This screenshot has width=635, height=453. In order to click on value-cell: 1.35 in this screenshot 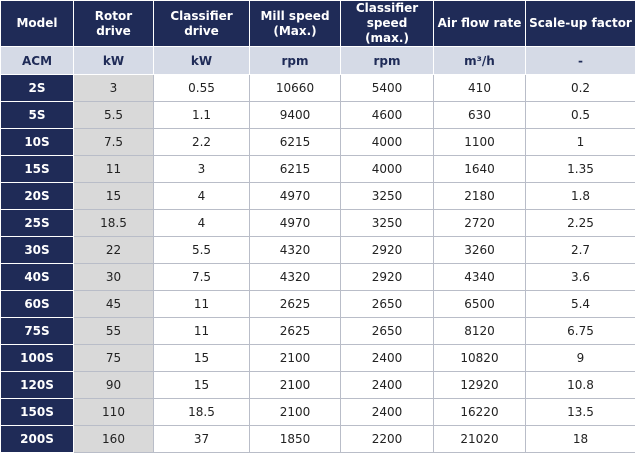, I will do `click(580, 169)`.